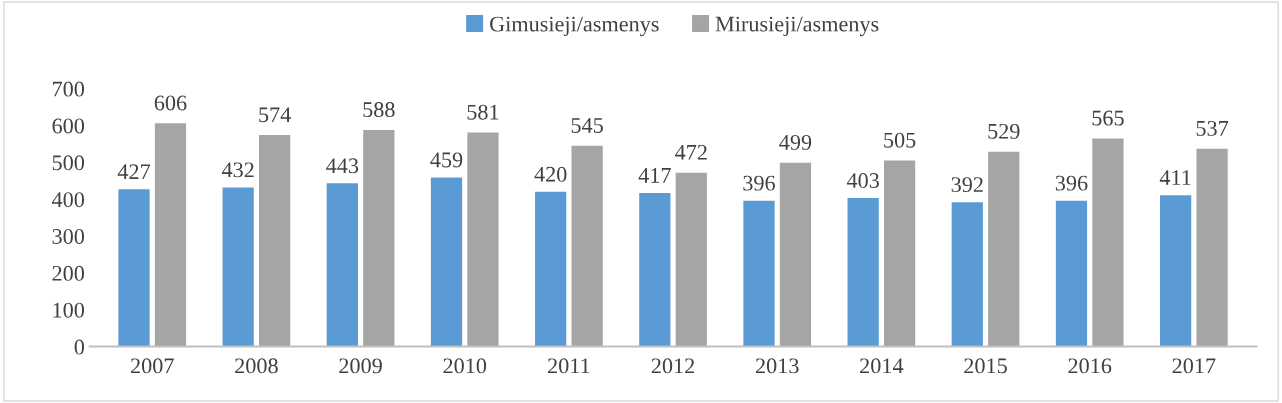 The height and width of the screenshot is (403, 1282). Describe the element at coordinates (1212, 128) in the screenshot. I see `data-label: 537` at that location.